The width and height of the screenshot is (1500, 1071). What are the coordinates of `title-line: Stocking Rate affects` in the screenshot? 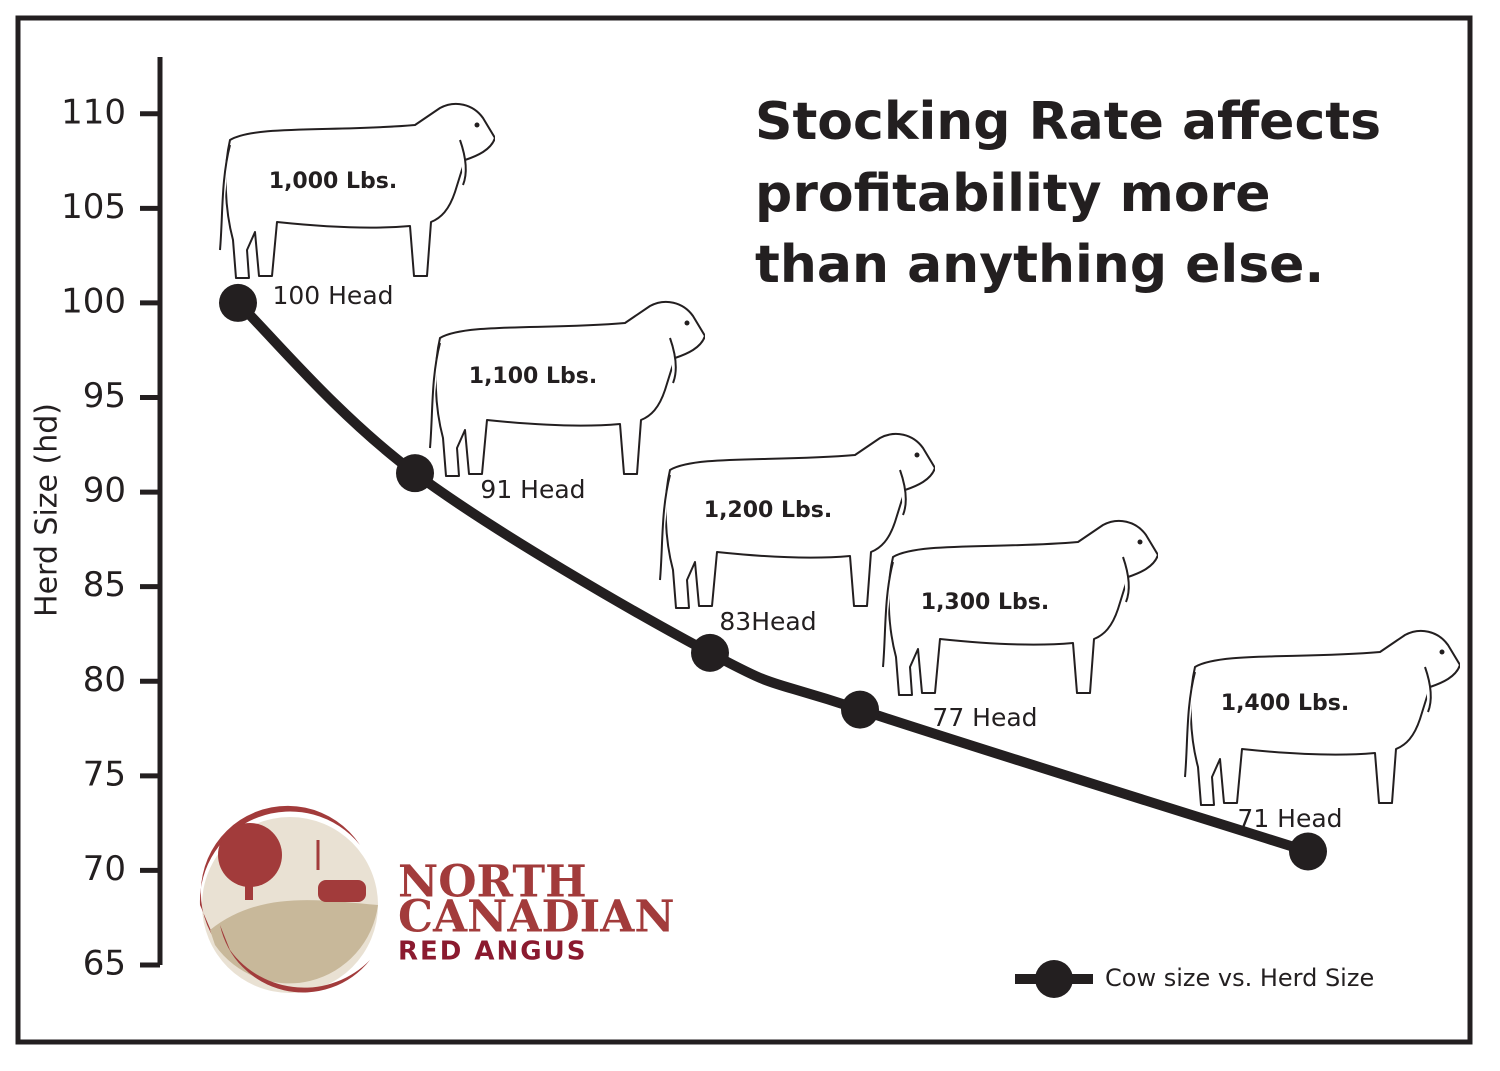 It's located at (1068, 122).